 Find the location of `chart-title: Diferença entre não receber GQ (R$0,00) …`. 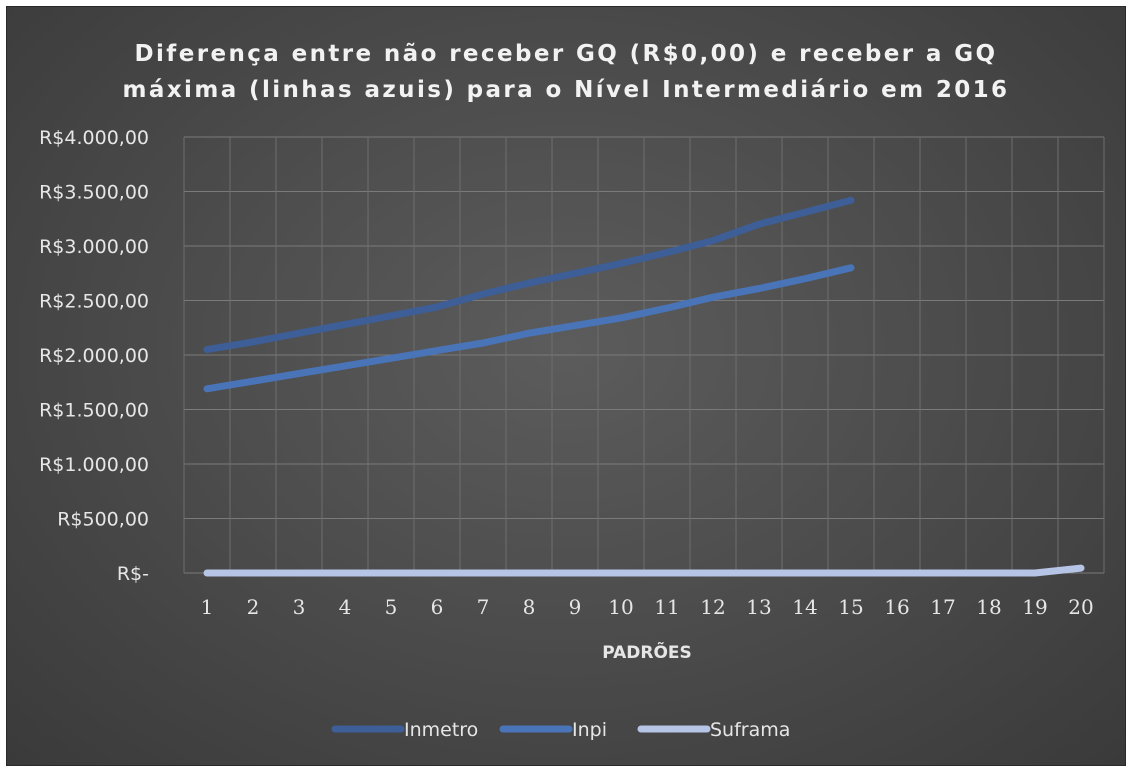

chart-title: Diferença entre não receber GQ (R$0,00) … is located at coordinates (566, 72).